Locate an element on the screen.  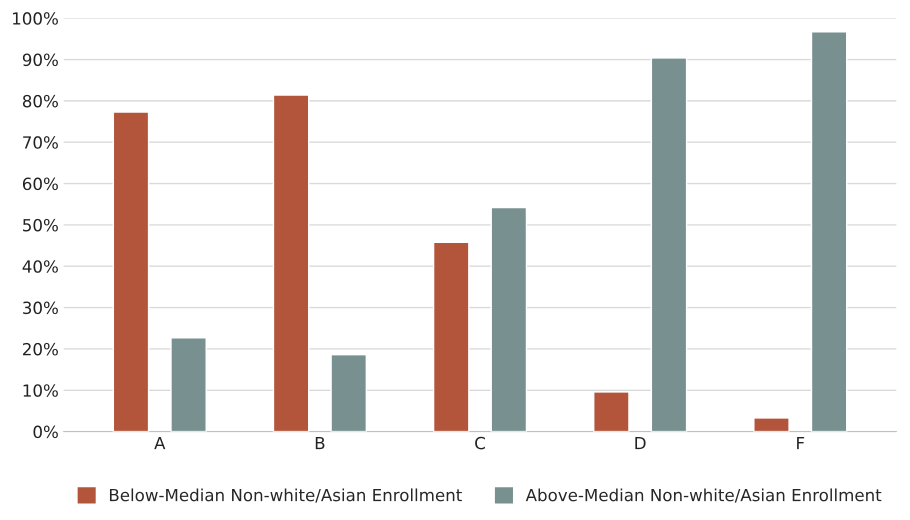
x-tick-label: B is located at coordinates (320, 443).